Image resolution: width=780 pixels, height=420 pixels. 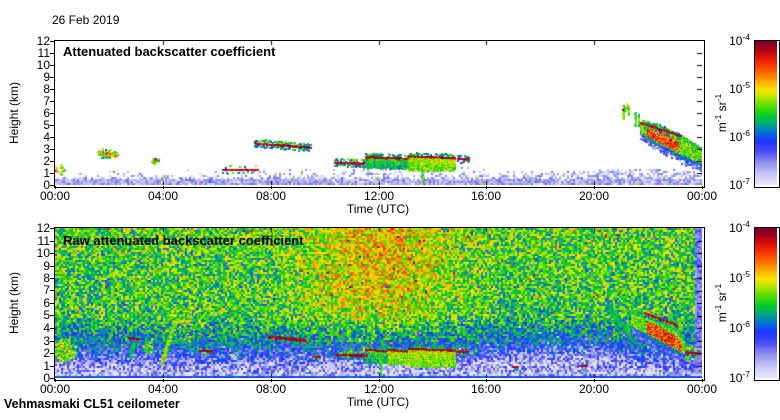 I want to click on colorbar-bottom, so click(x=766, y=303).